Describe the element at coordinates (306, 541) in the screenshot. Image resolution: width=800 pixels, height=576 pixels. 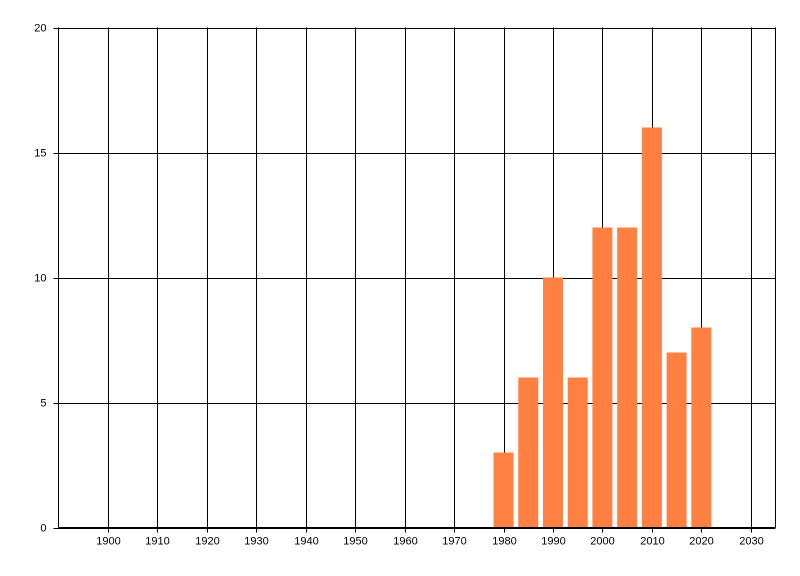
I see `x-tick-label: 1940` at that location.